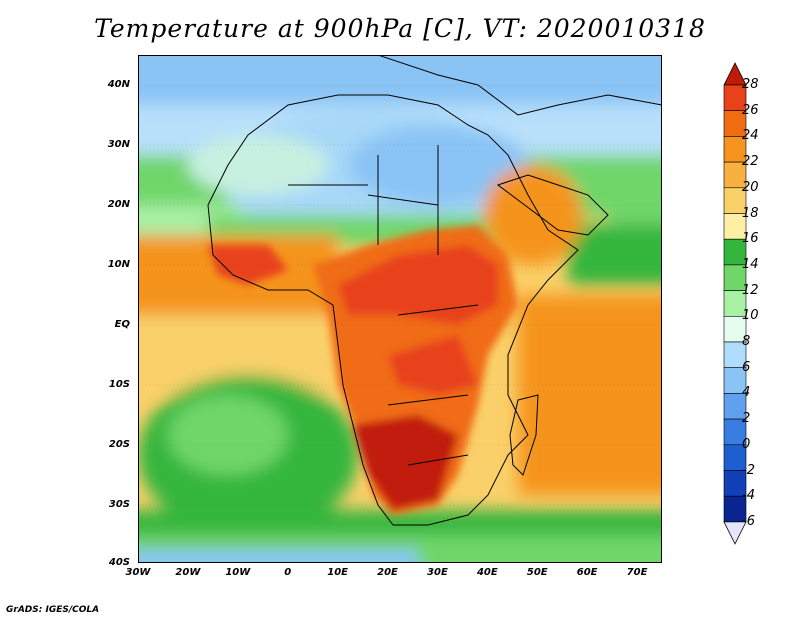 The image size is (800, 618). Describe the element at coordinates (746, 341) in the screenshot. I see `colorbar-label: 8` at that location.